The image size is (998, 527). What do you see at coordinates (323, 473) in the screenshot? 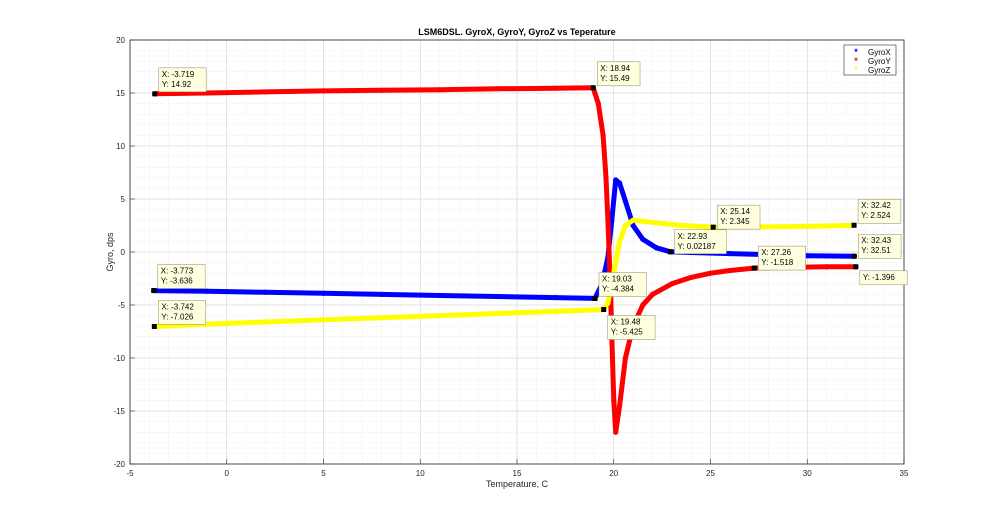
I see `x-tick-label: 5` at bounding box center [323, 473].